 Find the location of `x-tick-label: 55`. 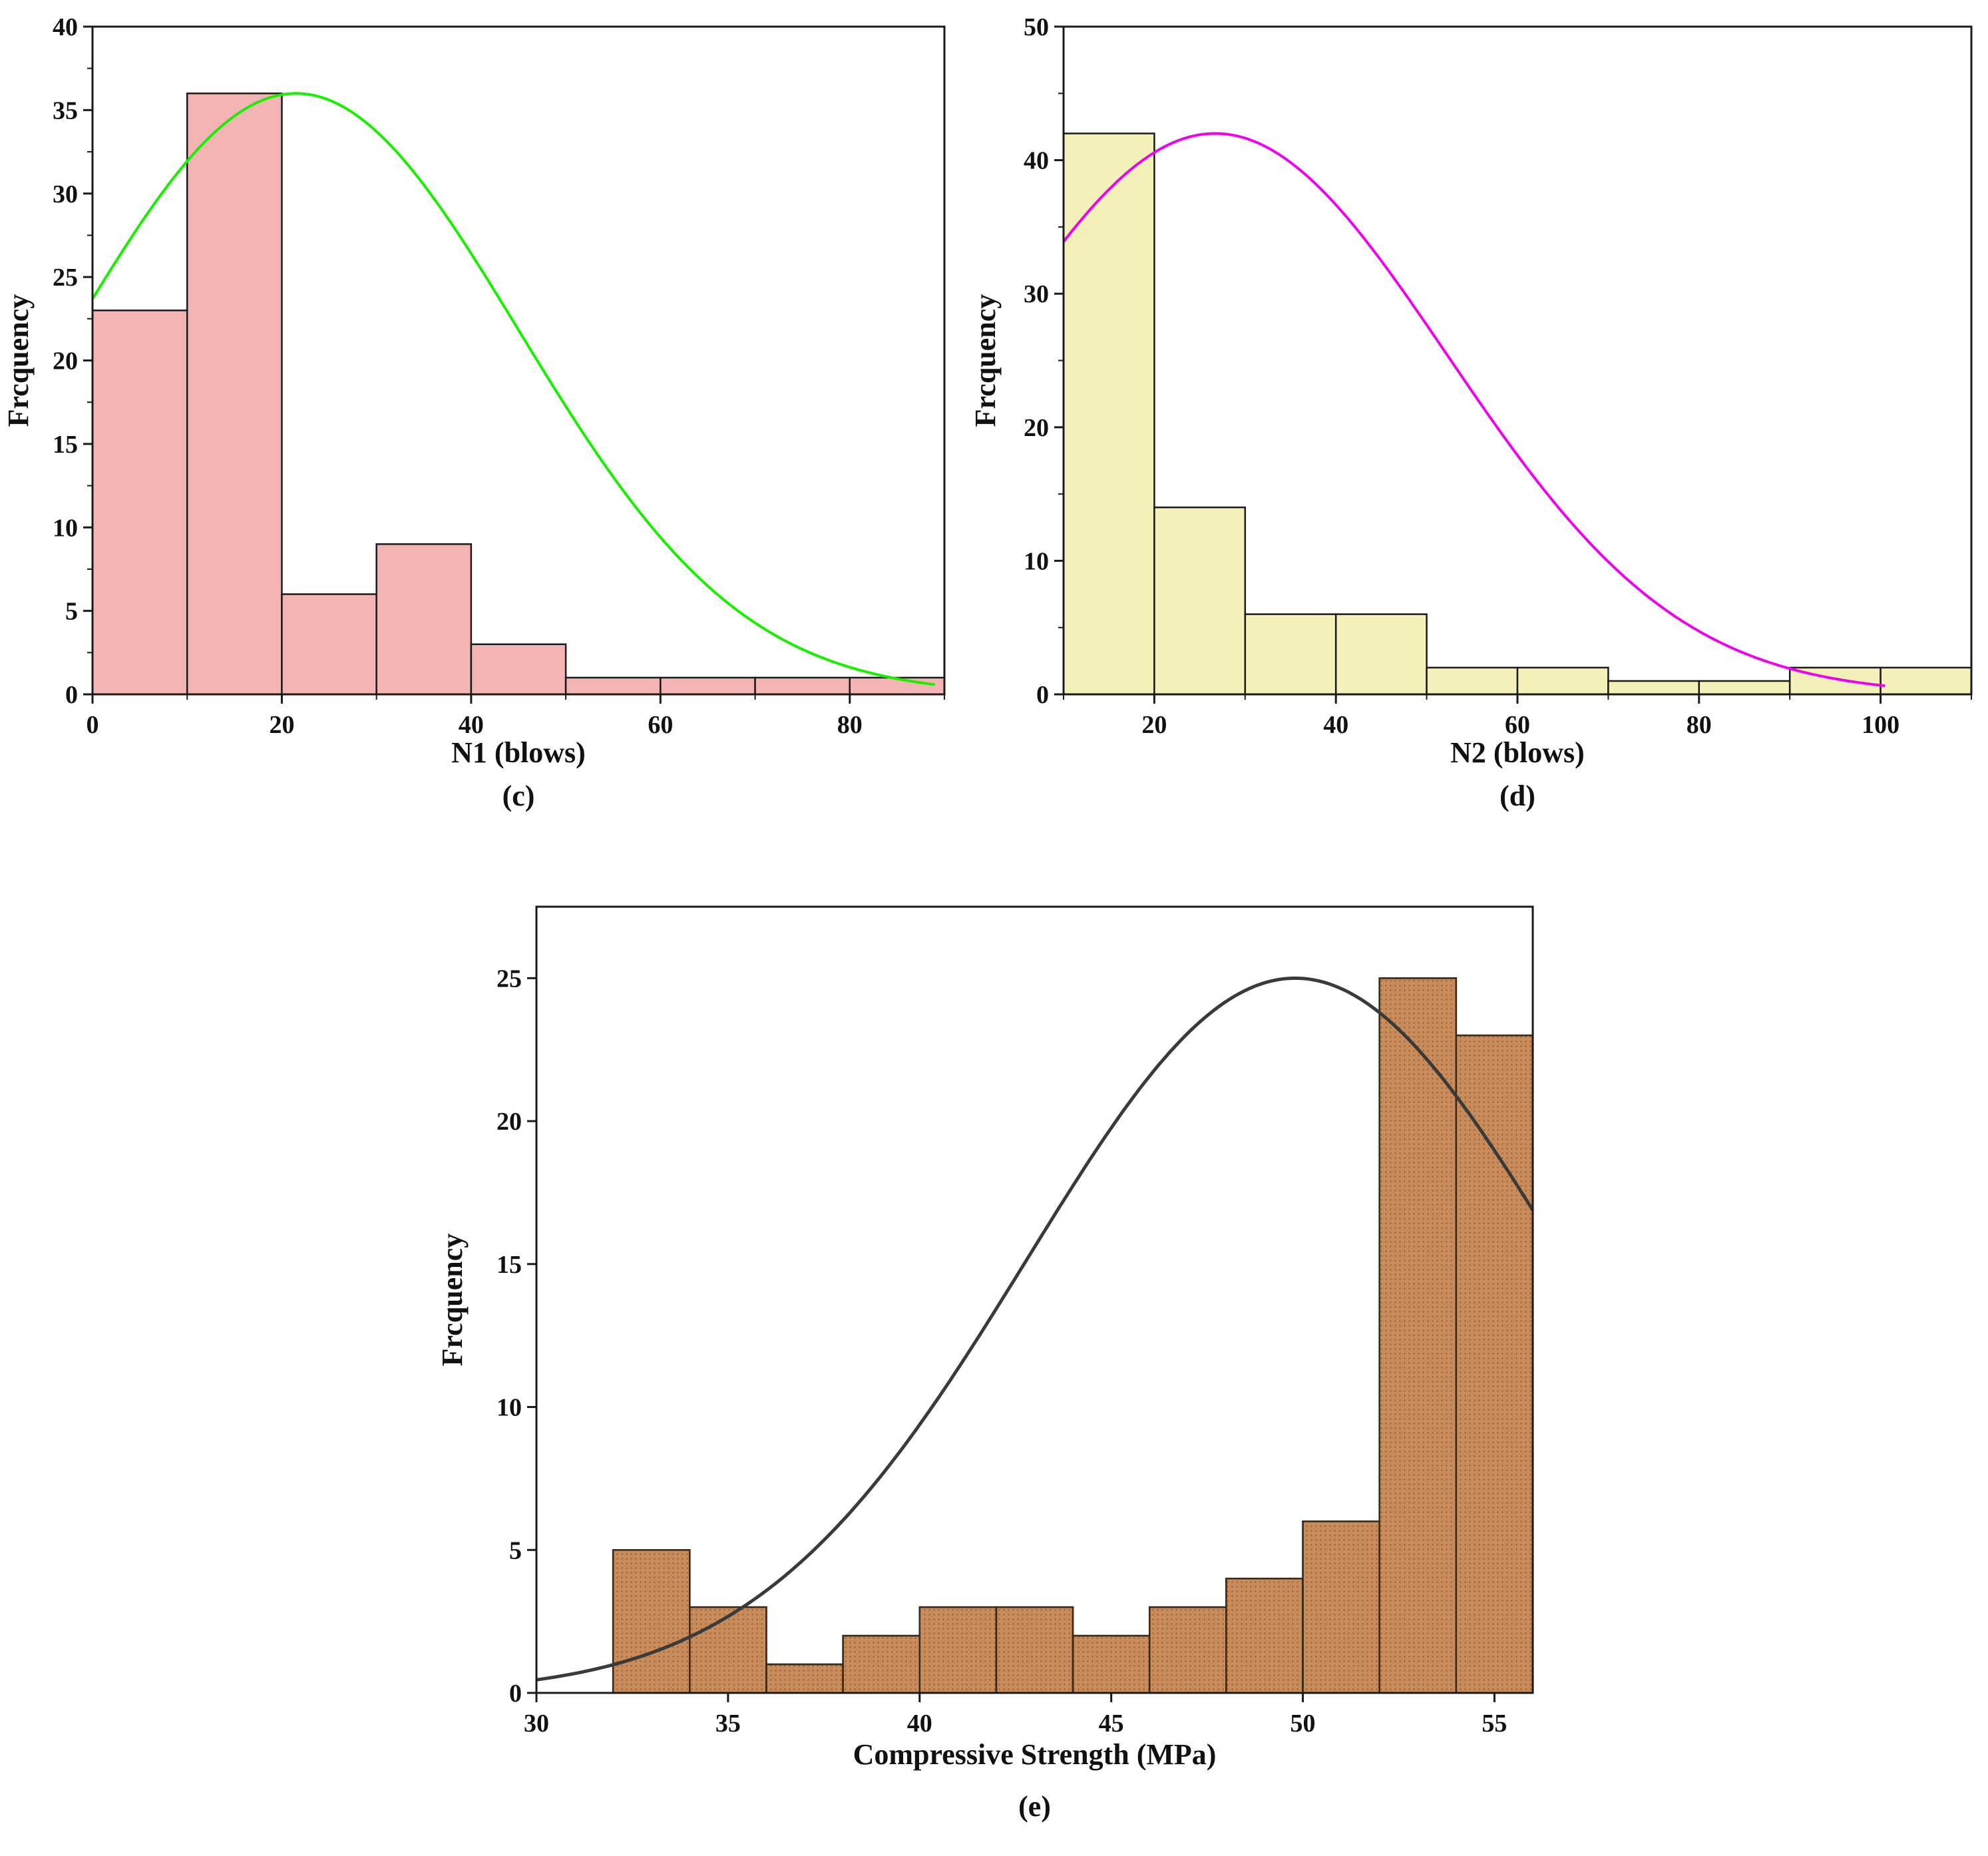

x-tick-label: 55 is located at coordinates (1495, 1724).